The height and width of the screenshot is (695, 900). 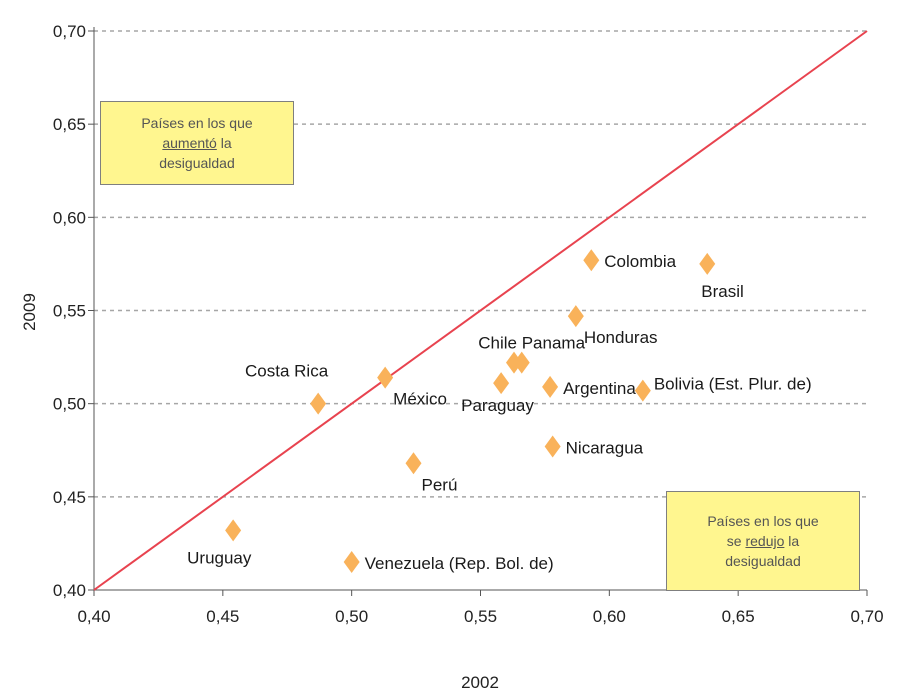 What do you see at coordinates (69, 590) in the screenshot?
I see `y-tick-label: 0,40` at bounding box center [69, 590].